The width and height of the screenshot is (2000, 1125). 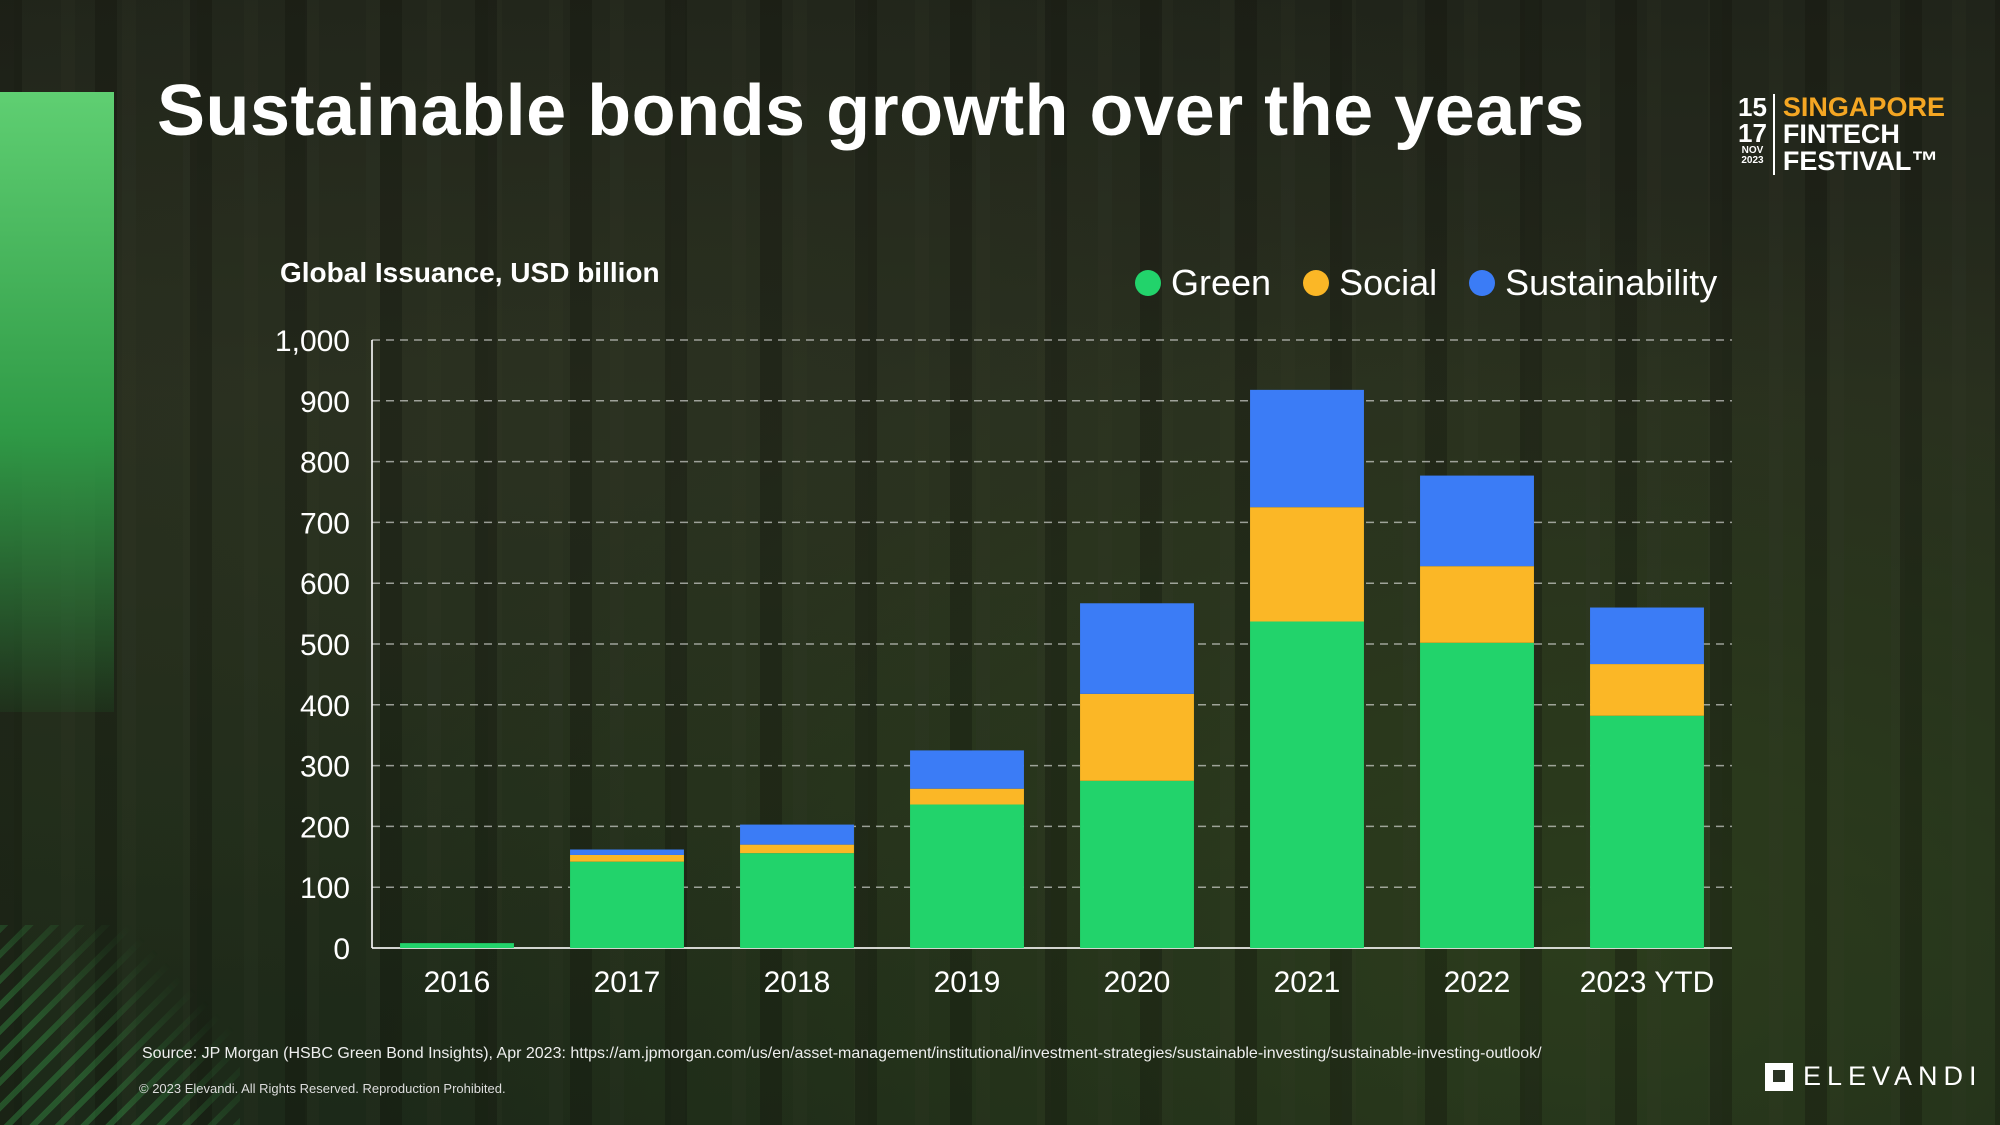 I want to click on x-tick-label: 2017, so click(x=627, y=982).